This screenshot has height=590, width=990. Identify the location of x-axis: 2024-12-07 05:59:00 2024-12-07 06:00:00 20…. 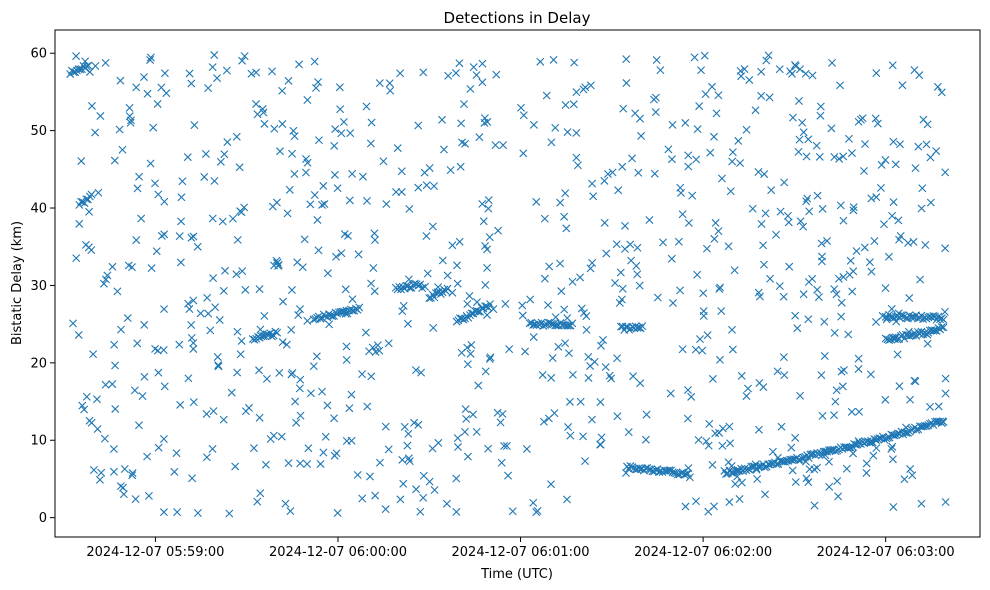
(520, 548).